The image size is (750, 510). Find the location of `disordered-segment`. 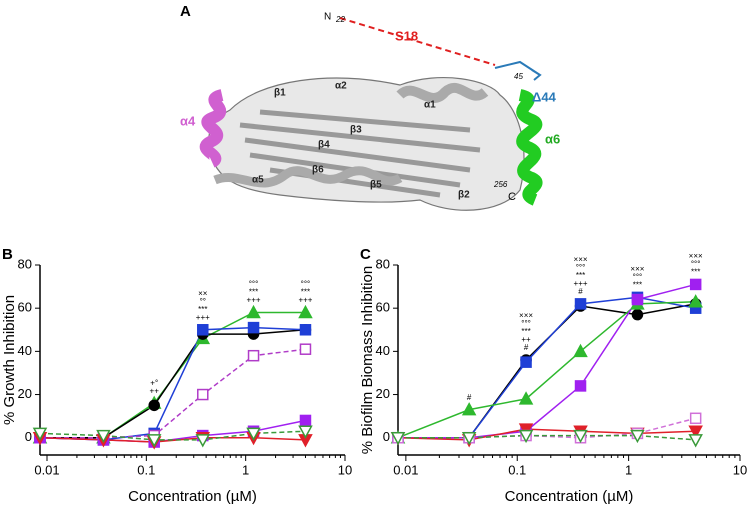

disordered-segment is located at coordinates (417, 41).